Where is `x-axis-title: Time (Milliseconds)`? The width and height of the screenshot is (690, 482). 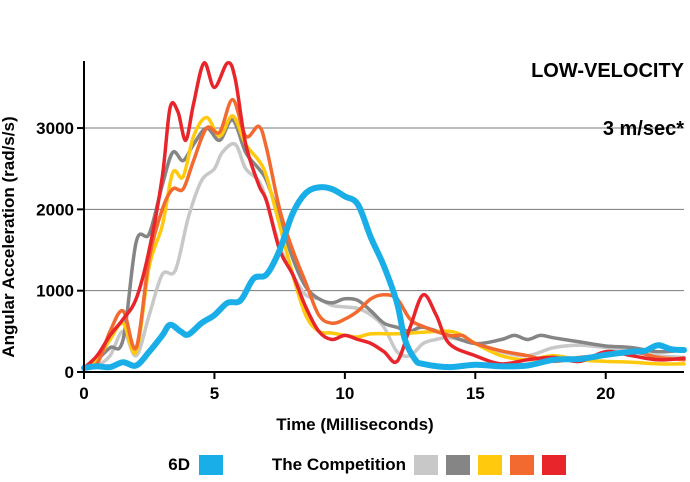
x-axis-title: Time (Milliseconds) is located at coordinates (354, 424).